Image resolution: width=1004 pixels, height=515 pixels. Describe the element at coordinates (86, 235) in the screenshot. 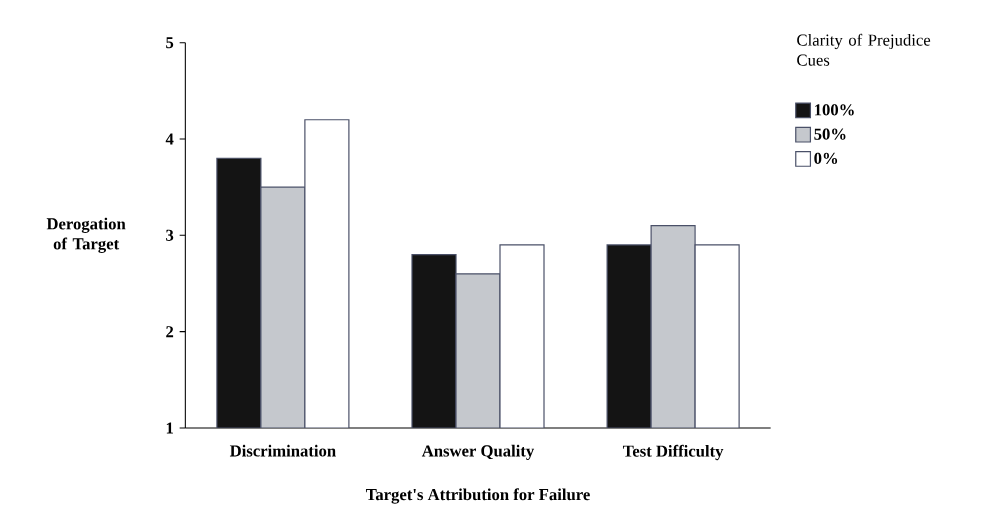

I see `y-axis-title: Derogation of Target` at that location.